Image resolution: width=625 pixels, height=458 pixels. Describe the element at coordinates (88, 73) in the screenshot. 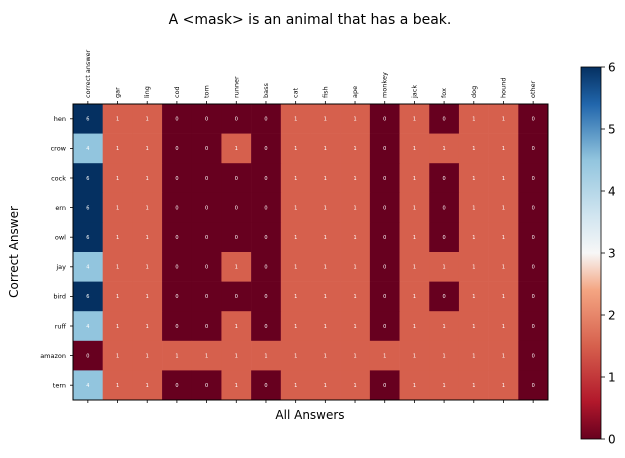

I see `x-tick-label: correct answer` at that location.